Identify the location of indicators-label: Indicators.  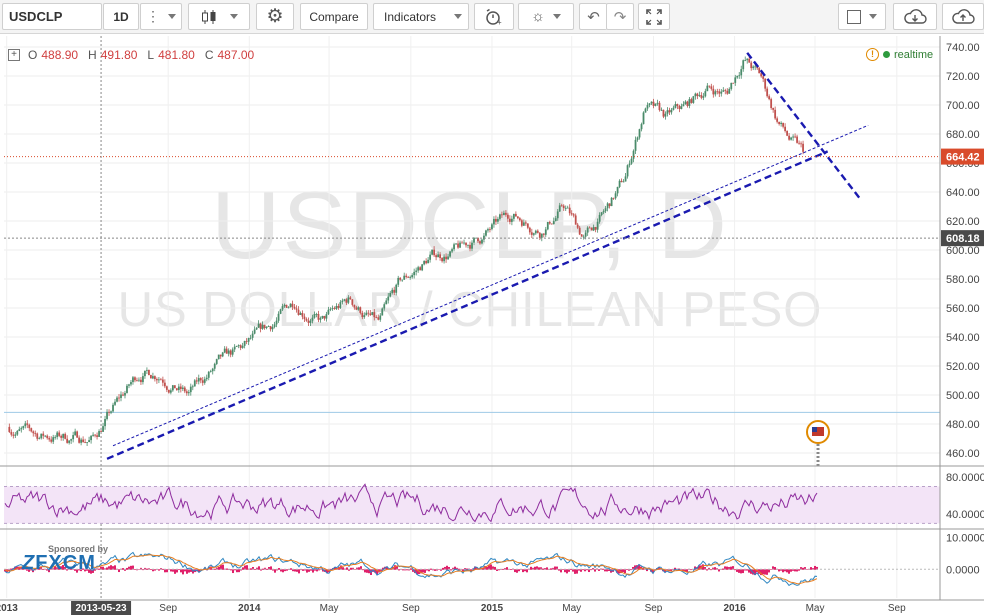
(410, 16).